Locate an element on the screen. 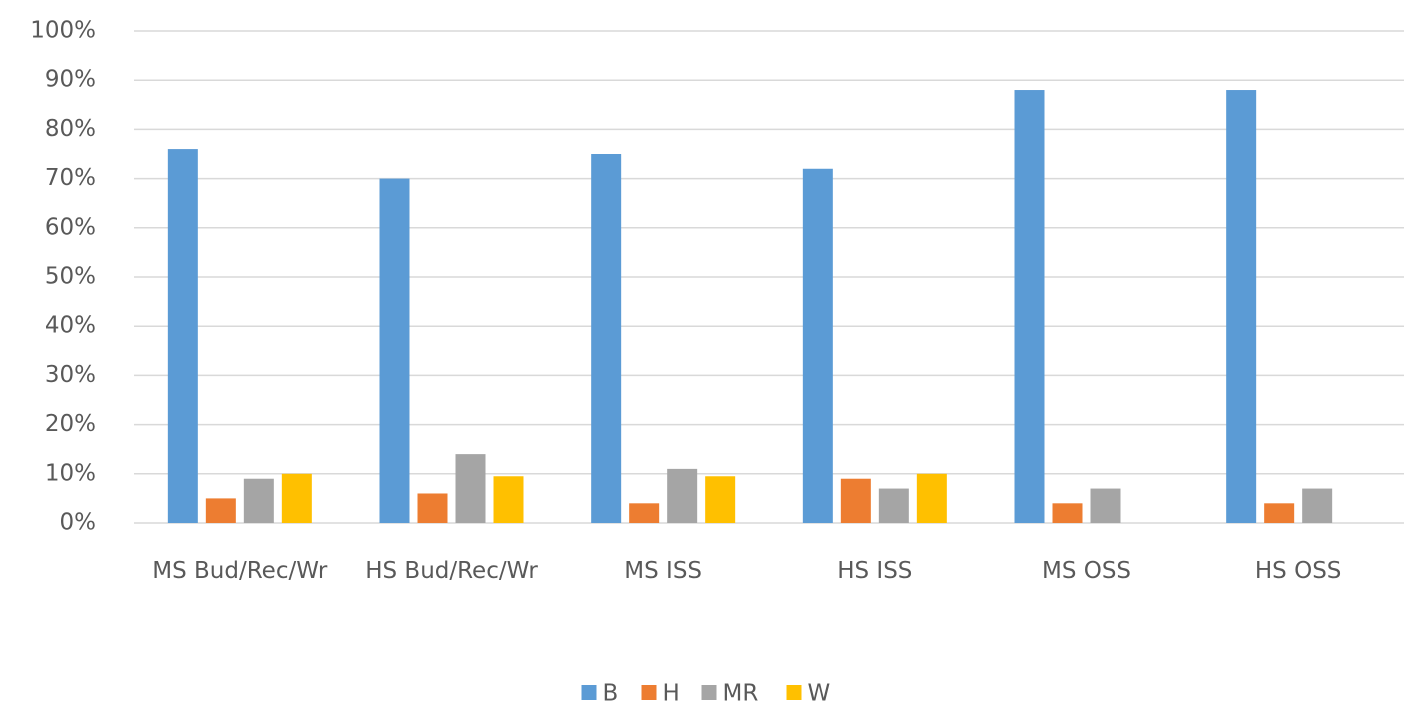 The height and width of the screenshot is (711, 1404). legend-label: B is located at coordinates (611, 694).